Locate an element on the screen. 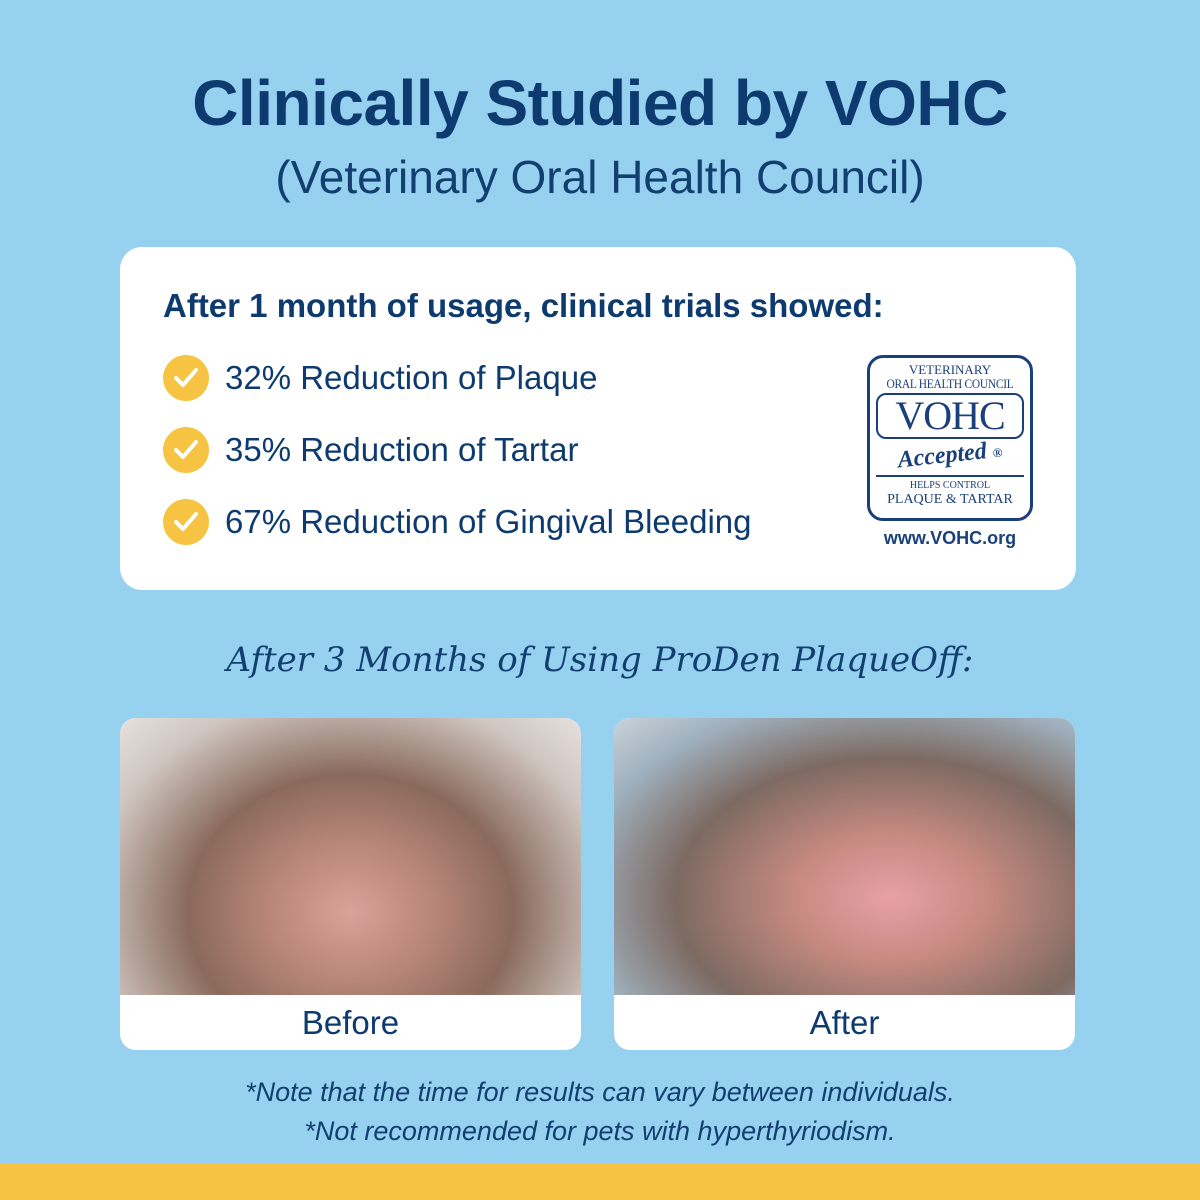  seal-claim: PLAQUE & TARTAR is located at coordinates (950, 499).